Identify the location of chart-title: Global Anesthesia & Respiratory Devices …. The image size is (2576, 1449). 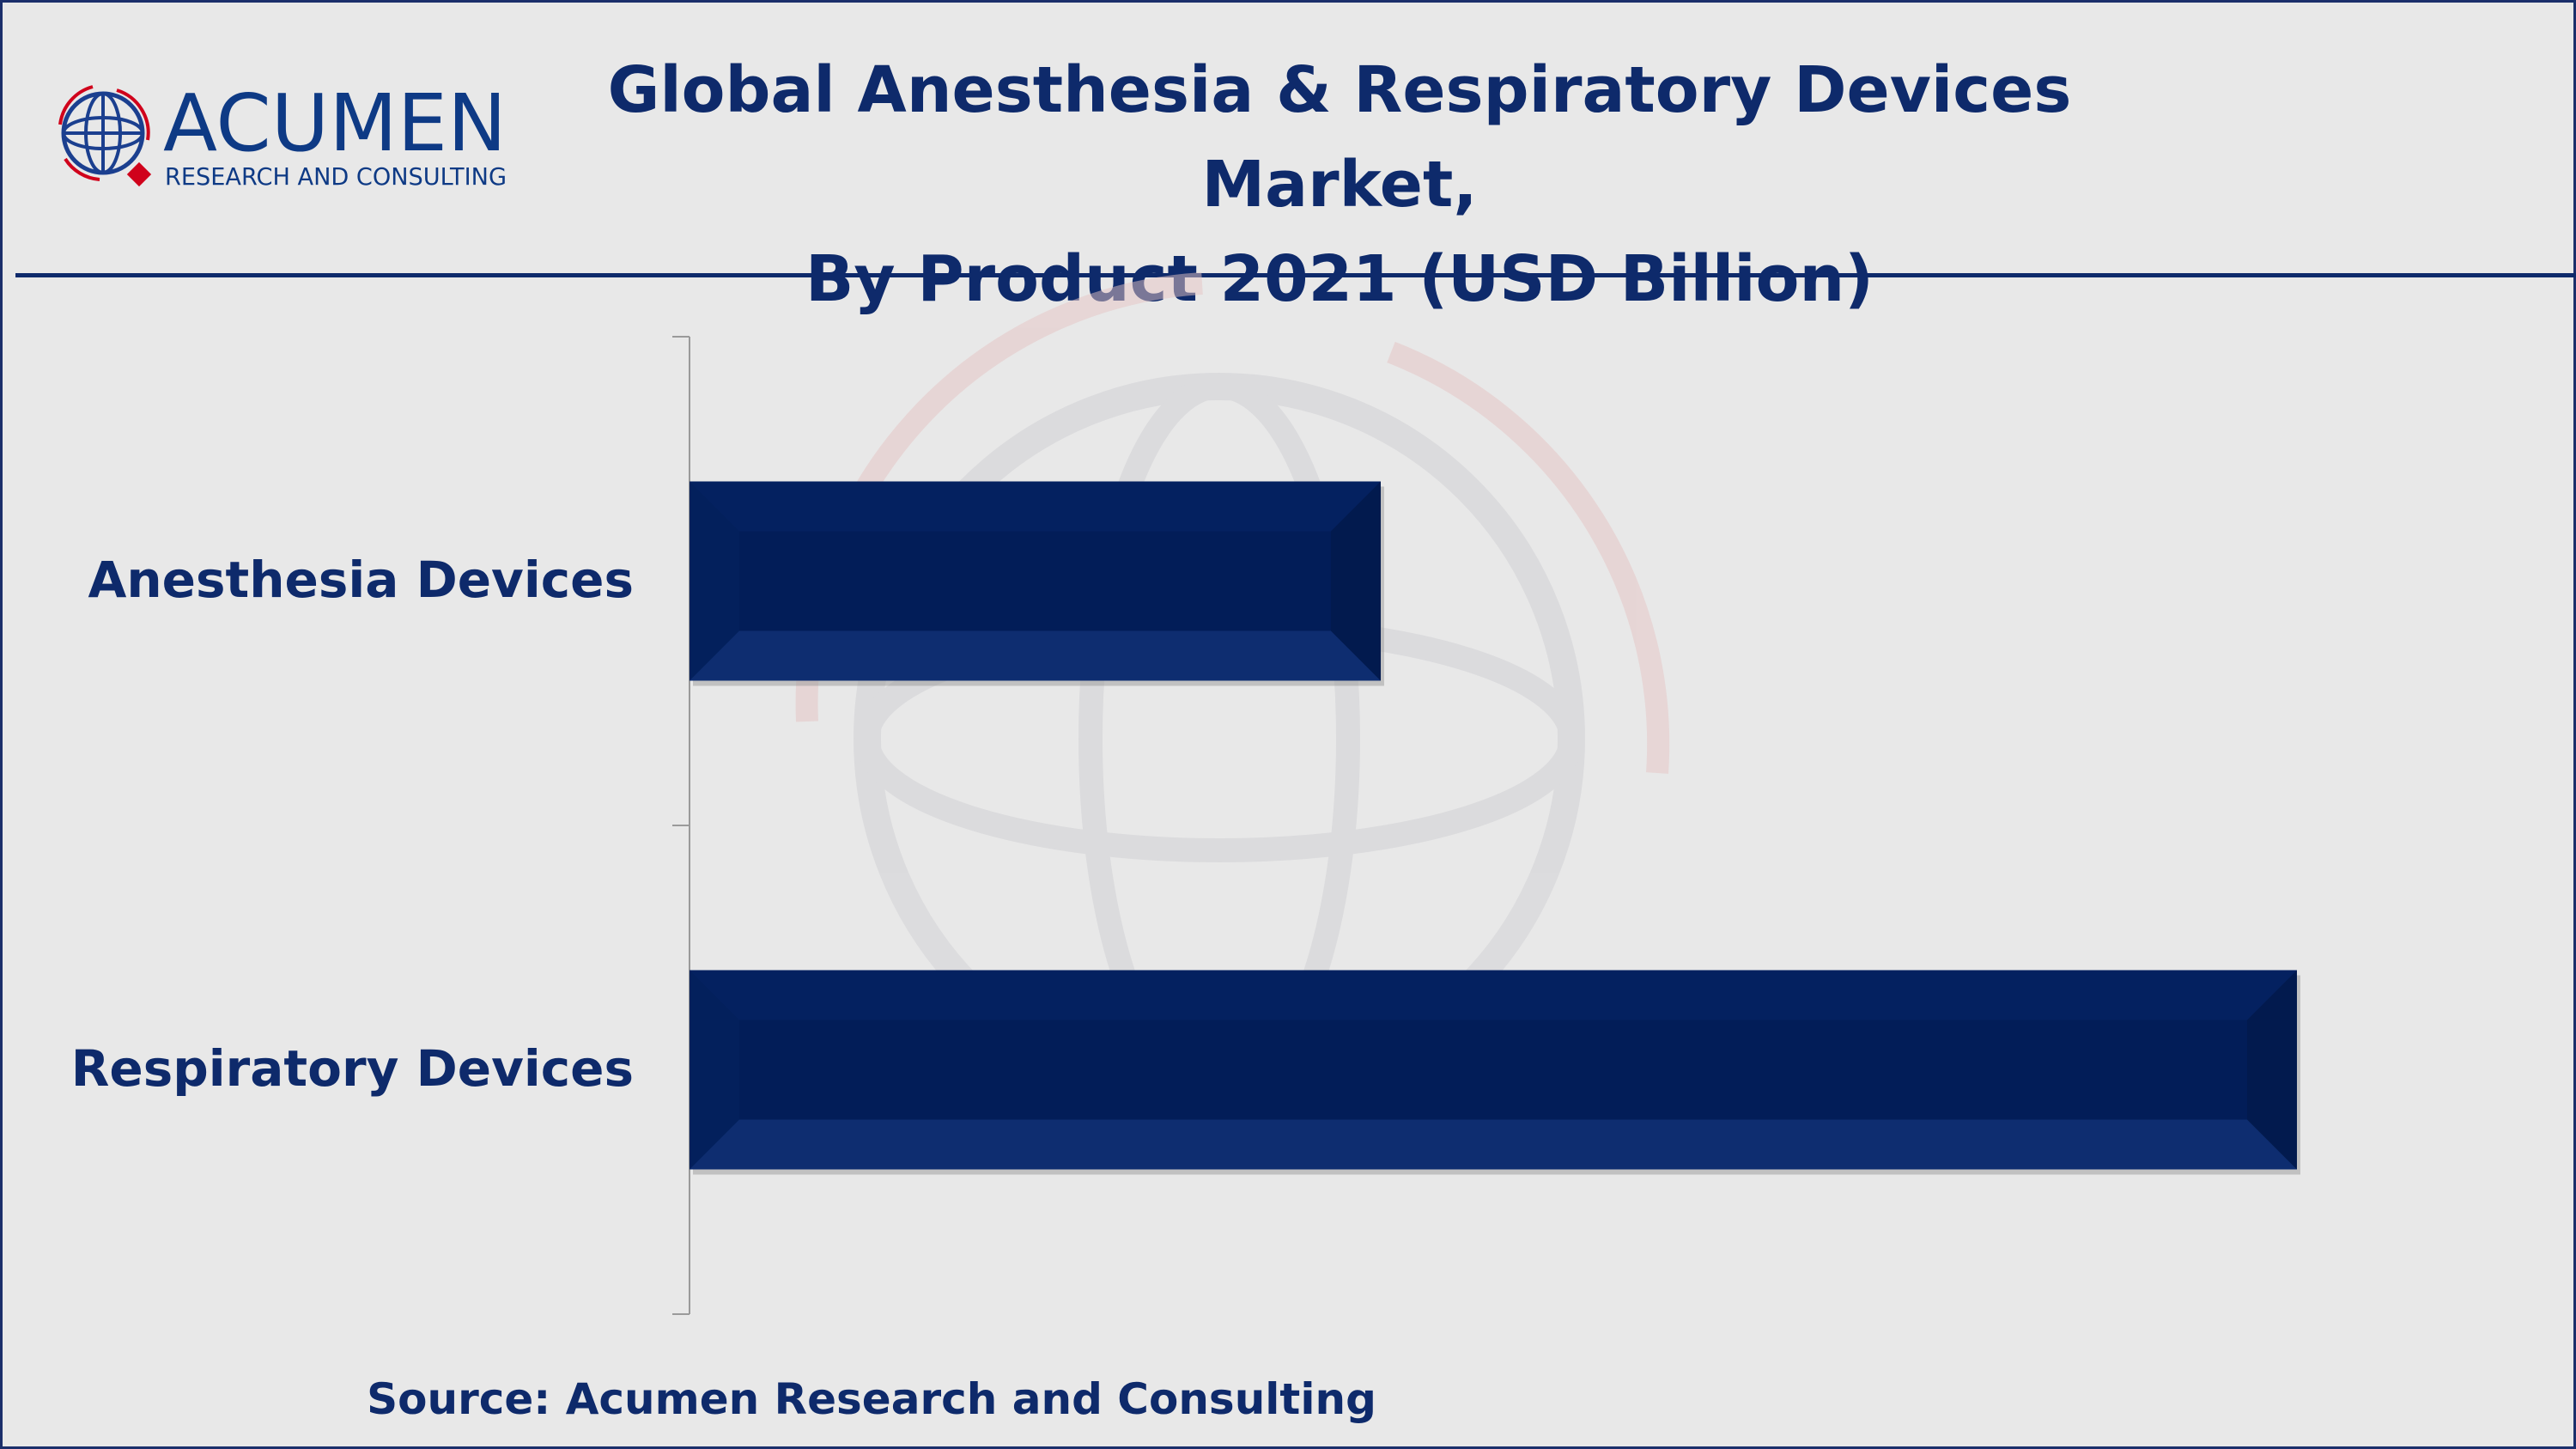
(1339, 184).